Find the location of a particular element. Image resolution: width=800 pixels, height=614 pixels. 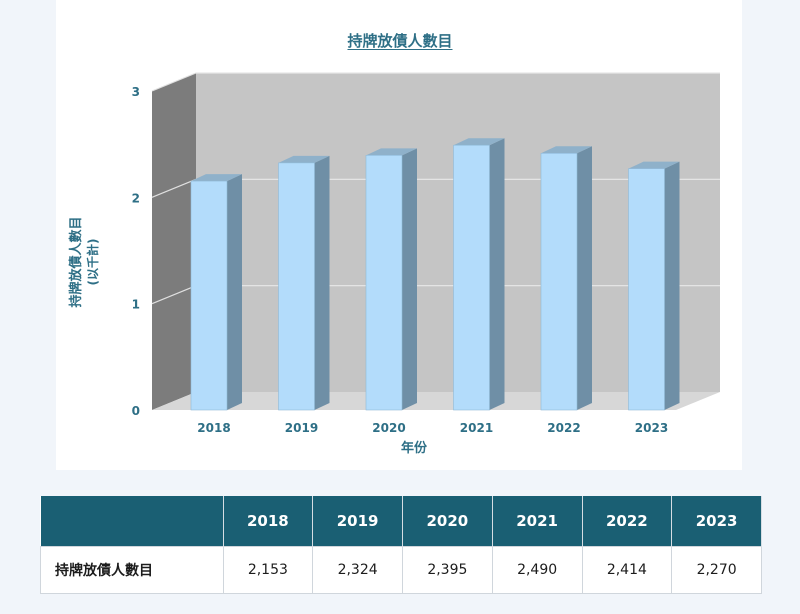

table-header-year: 2019 is located at coordinates (357, 521).